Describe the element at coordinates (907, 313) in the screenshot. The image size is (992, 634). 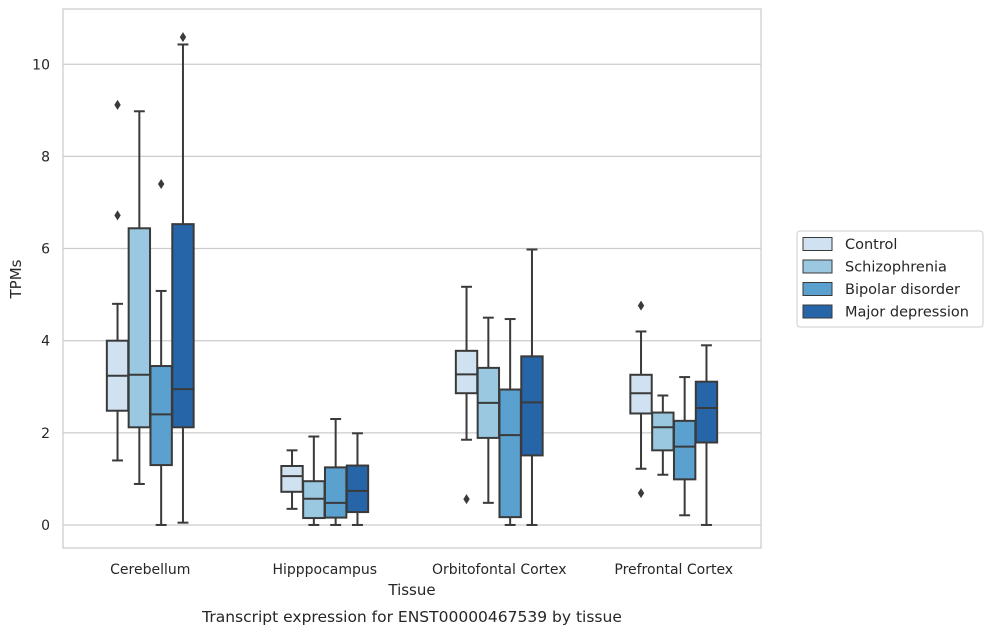
I see `legend-label: Major depression` at that location.